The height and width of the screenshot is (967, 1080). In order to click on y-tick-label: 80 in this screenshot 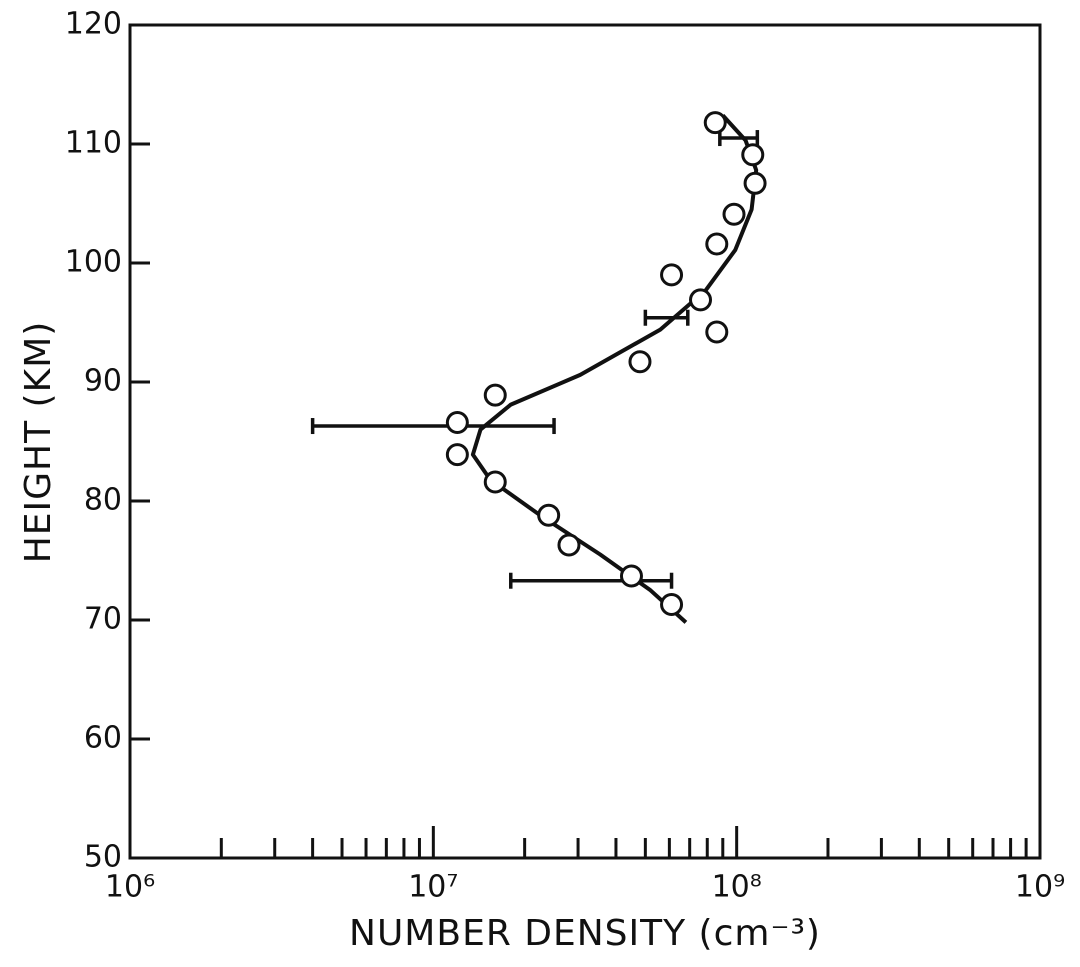, I will do `click(103, 500)`.